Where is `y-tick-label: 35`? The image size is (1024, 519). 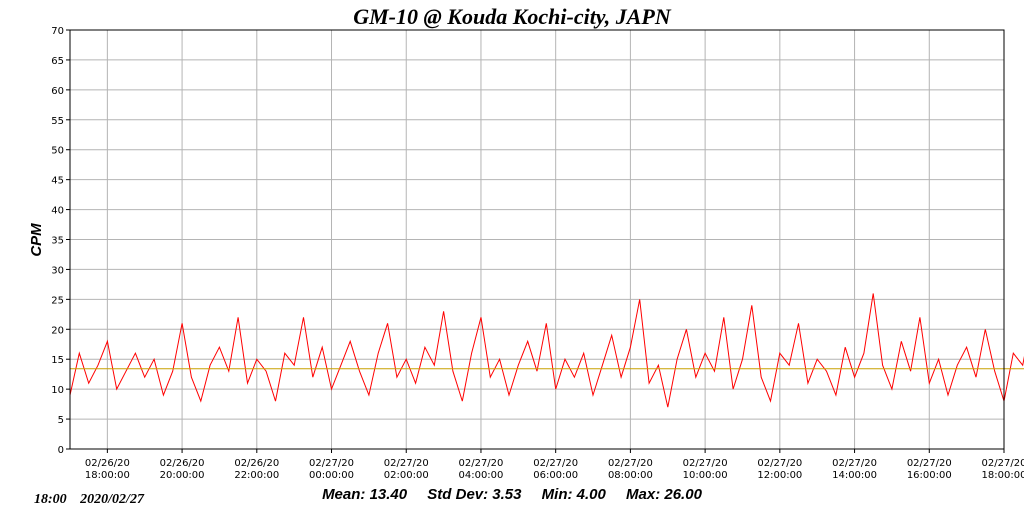 y-tick-label: 35 is located at coordinates (57, 241).